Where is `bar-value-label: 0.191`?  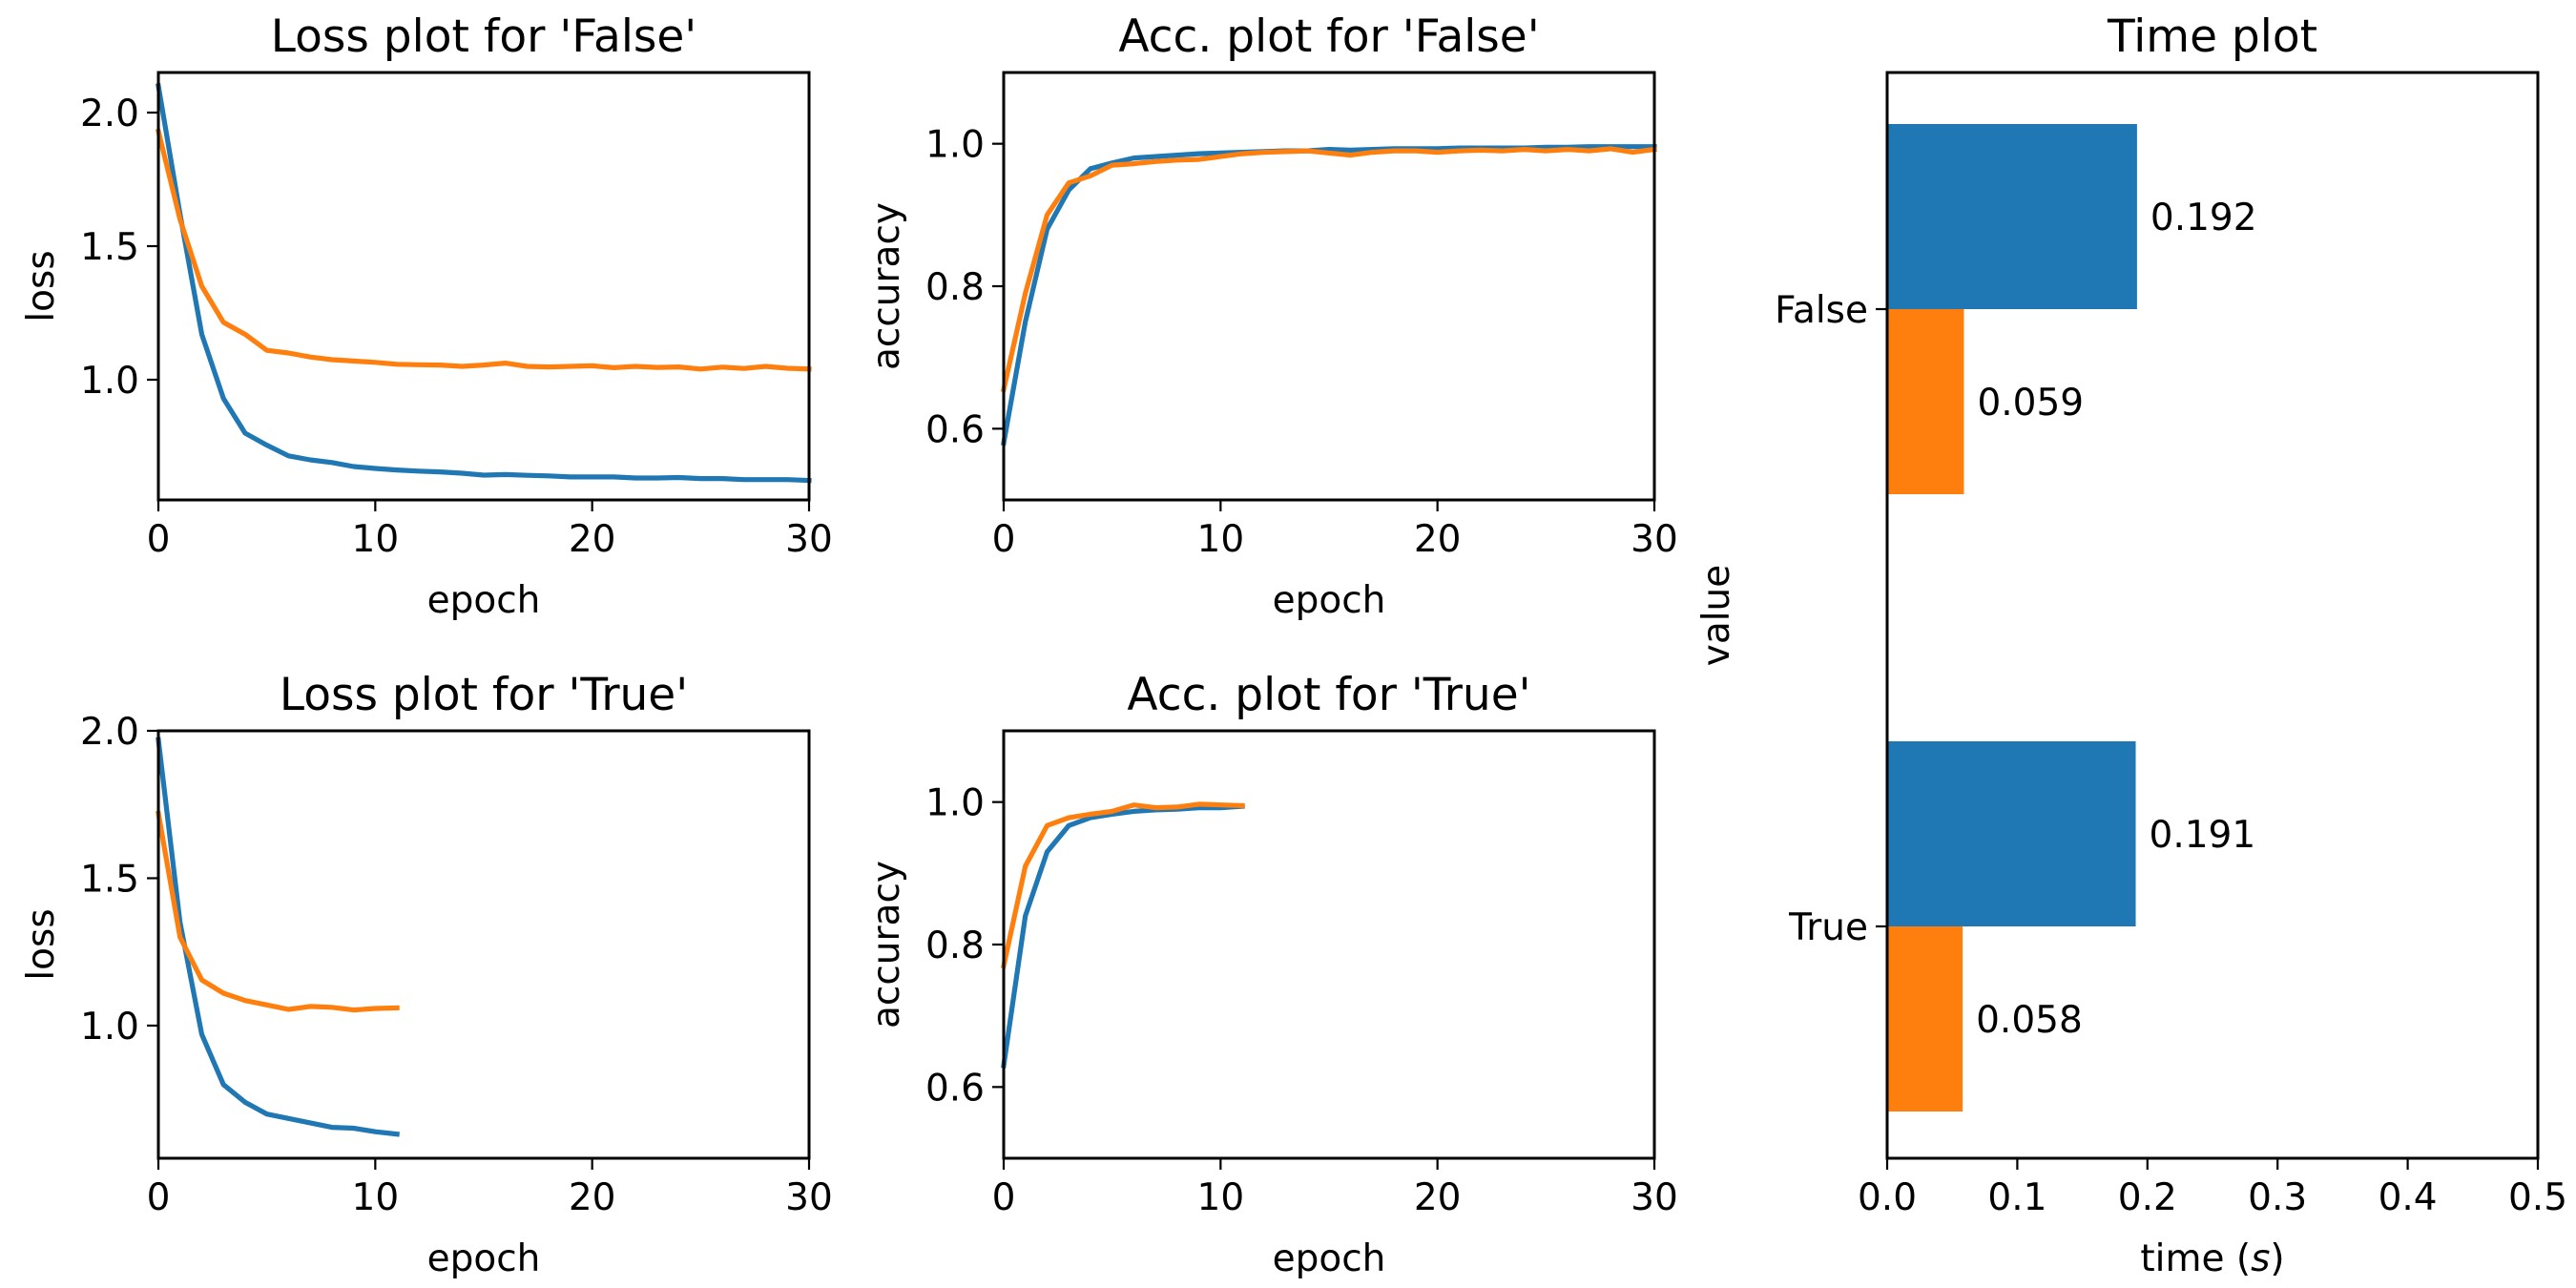
bar-value-label: 0.191 is located at coordinates (2203, 835).